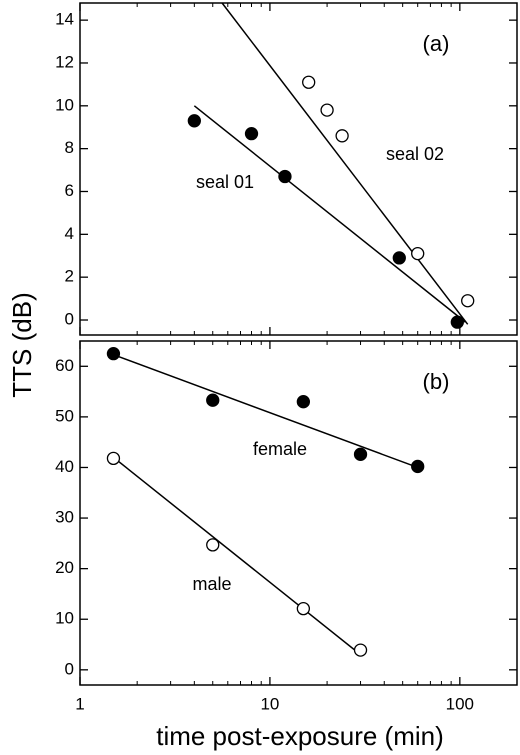 Image resolution: width=520 pixels, height=755 pixels. I want to click on x-tick-label: 10, so click(269, 703).